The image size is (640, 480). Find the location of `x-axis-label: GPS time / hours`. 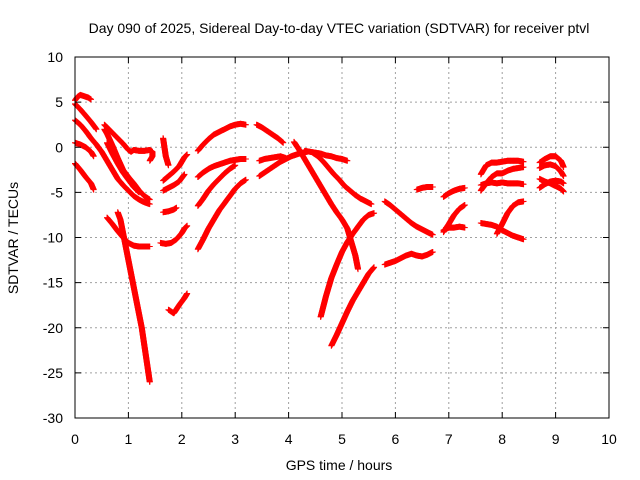

x-axis-label: GPS time / hours is located at coordinates (339, 465).